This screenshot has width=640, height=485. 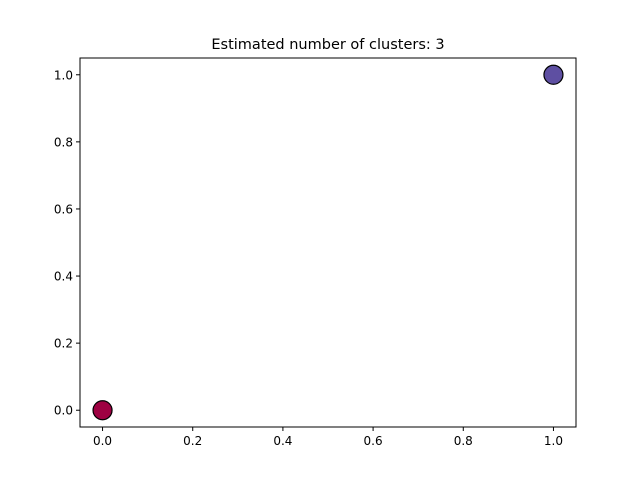 What do you see at coordinates (102, 441) in the screenshot?
I see `x-tick-label: 0.0` at bounding box center [102, 441].